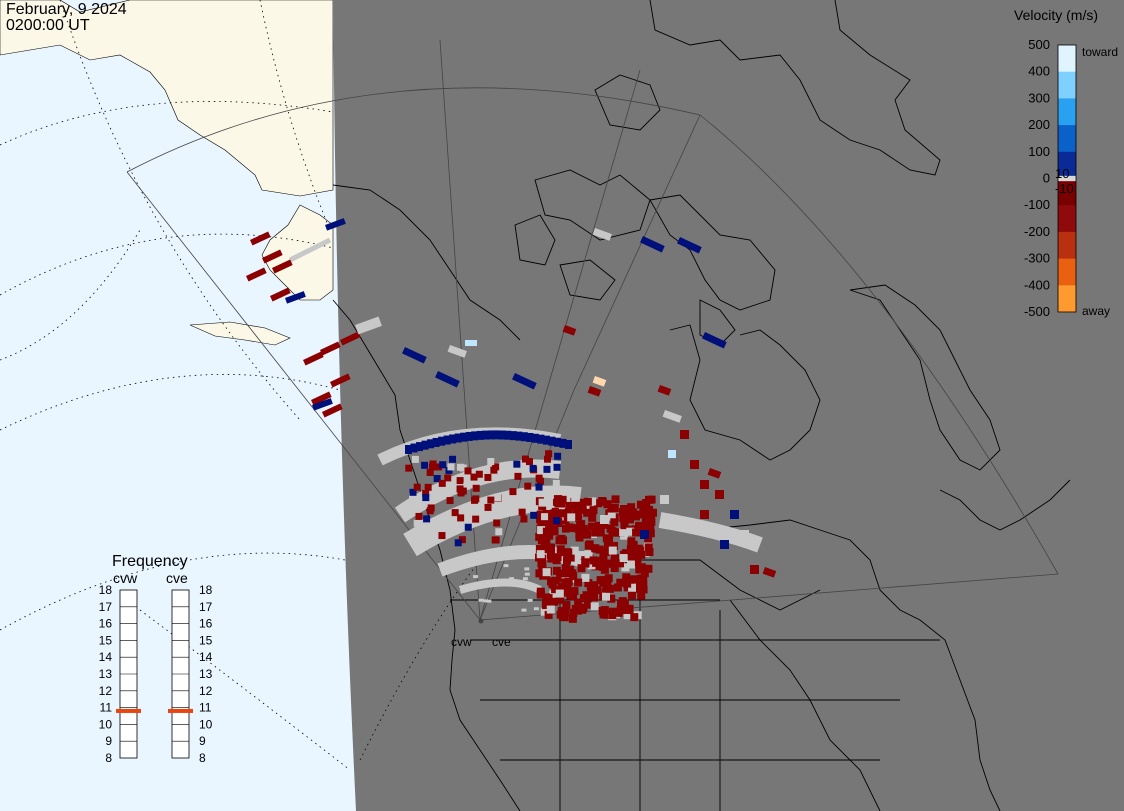  I want to click on velocity-tick-label: 400, so click(1039, 71).